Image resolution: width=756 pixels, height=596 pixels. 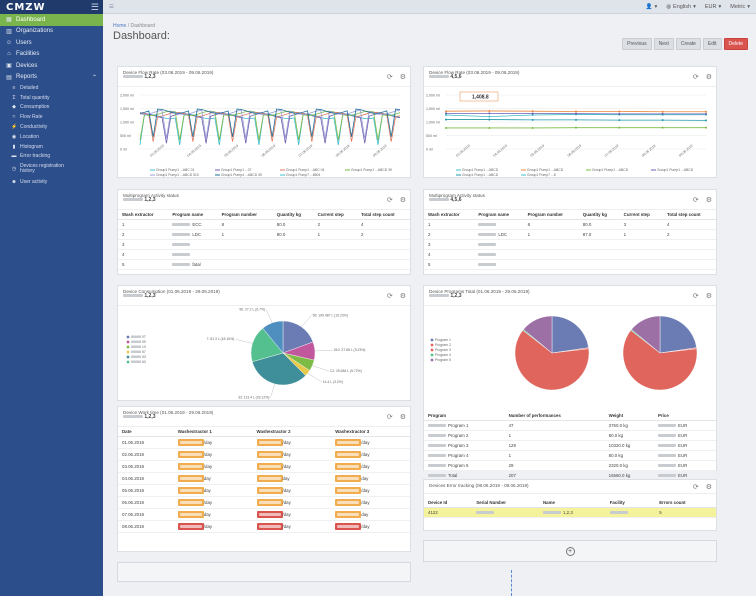 What do you see at coordinates (669, 6) in the screenshot?
I see `globe-icon: ◍` at bounding box center [669, 6].